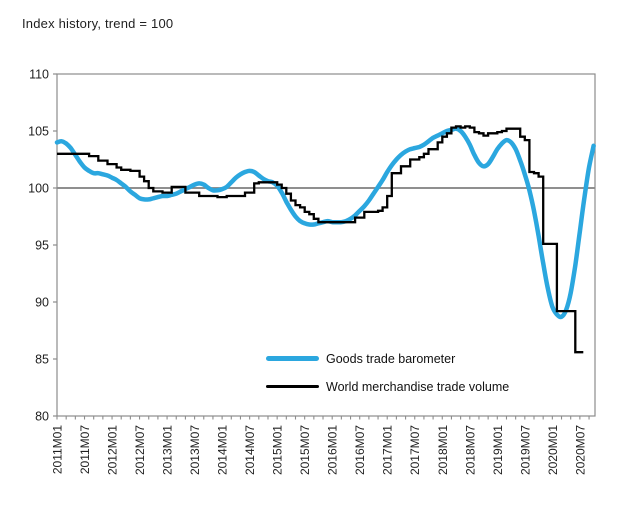 This screenshot has width=622, height=524. I want to click on x-tick-label: 2017M01, so click(388, 450).